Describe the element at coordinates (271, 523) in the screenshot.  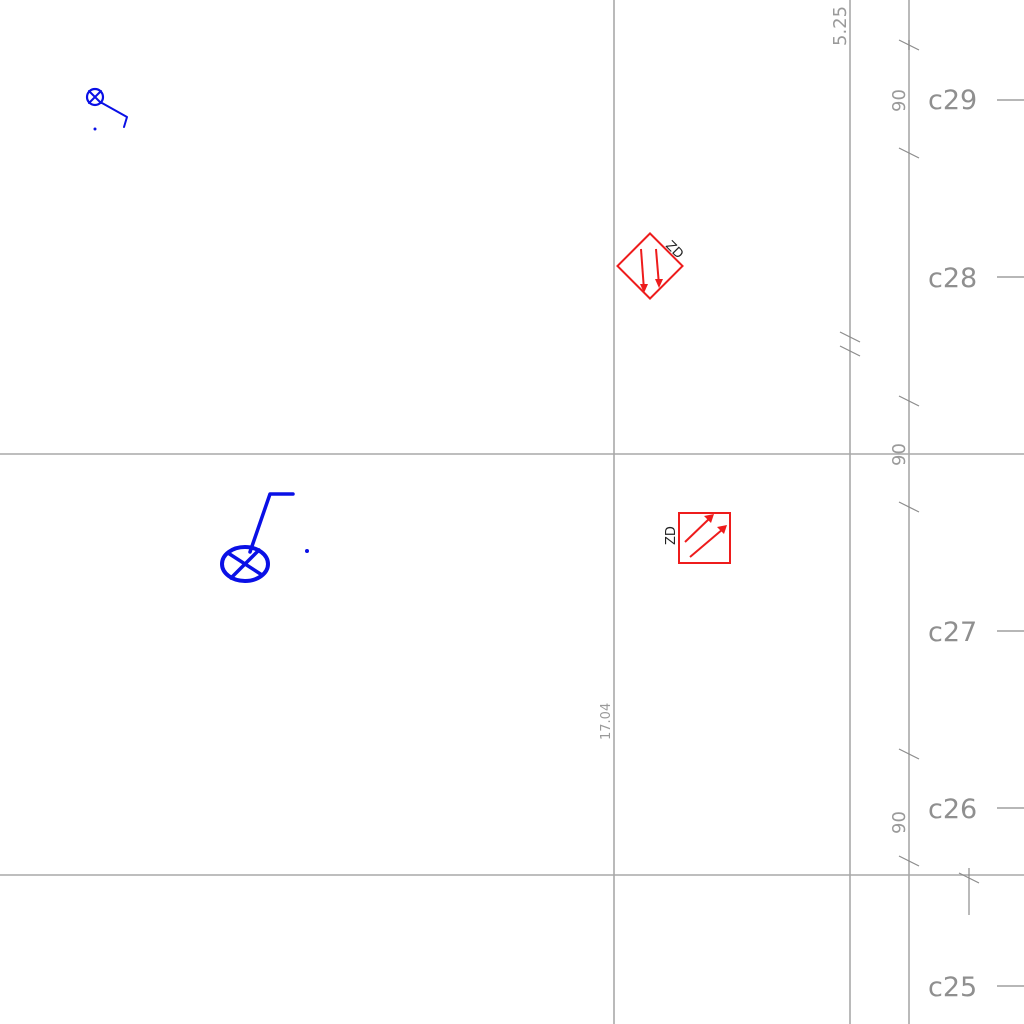
I see `fixture-large-arm` at that location.